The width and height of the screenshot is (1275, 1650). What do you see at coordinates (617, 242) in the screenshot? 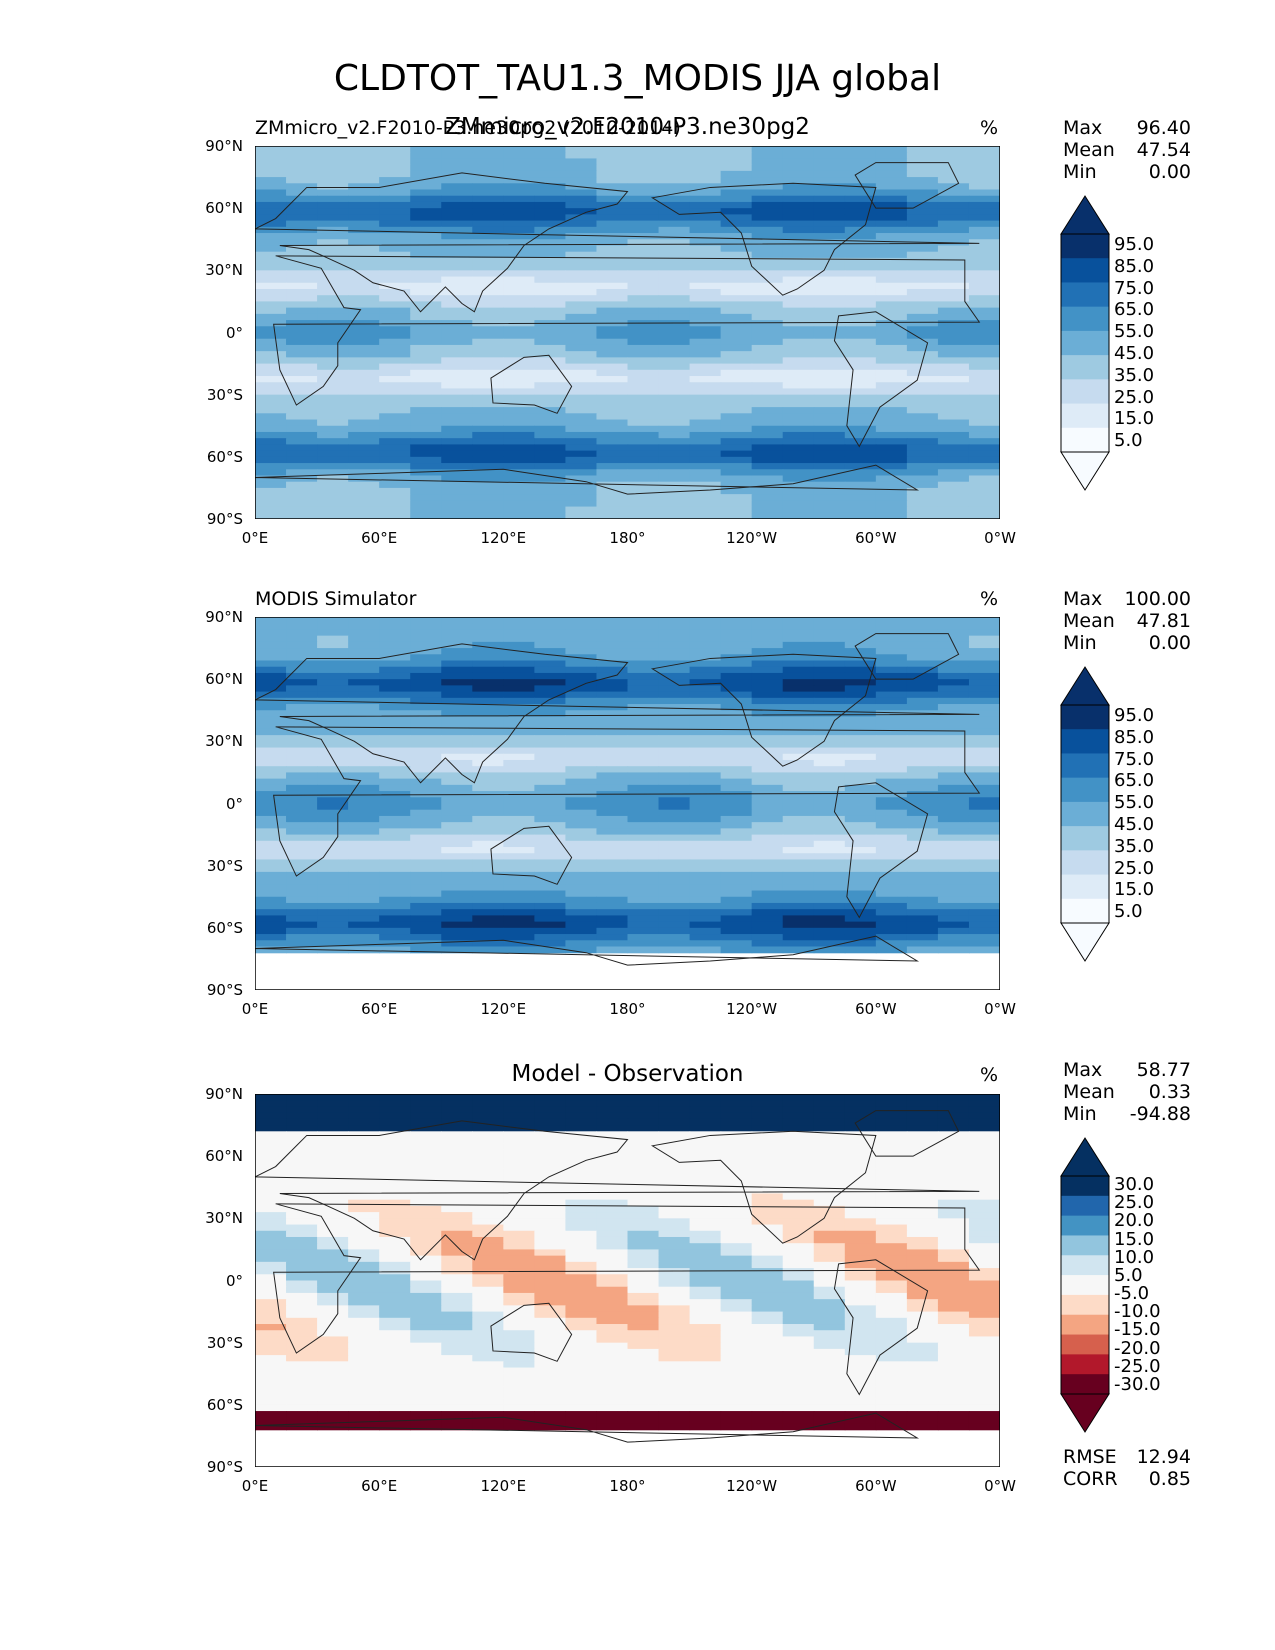
I see `coastline` at bounding box center [617, 242].